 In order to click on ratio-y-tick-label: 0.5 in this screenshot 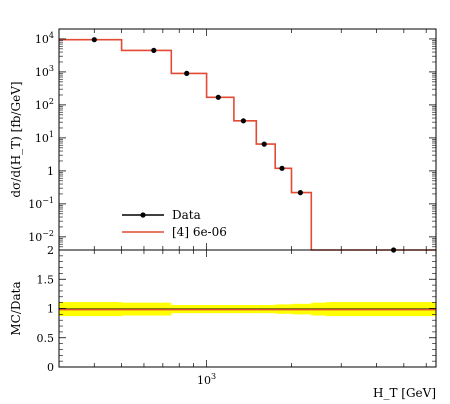, I will do `click(46, 338)`.